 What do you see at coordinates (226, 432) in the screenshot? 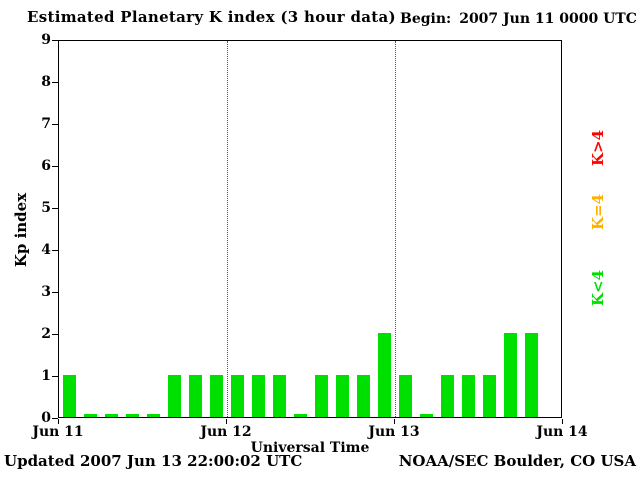
I see `x-tick-label: Jun 12` at bounding box center [226, 432].